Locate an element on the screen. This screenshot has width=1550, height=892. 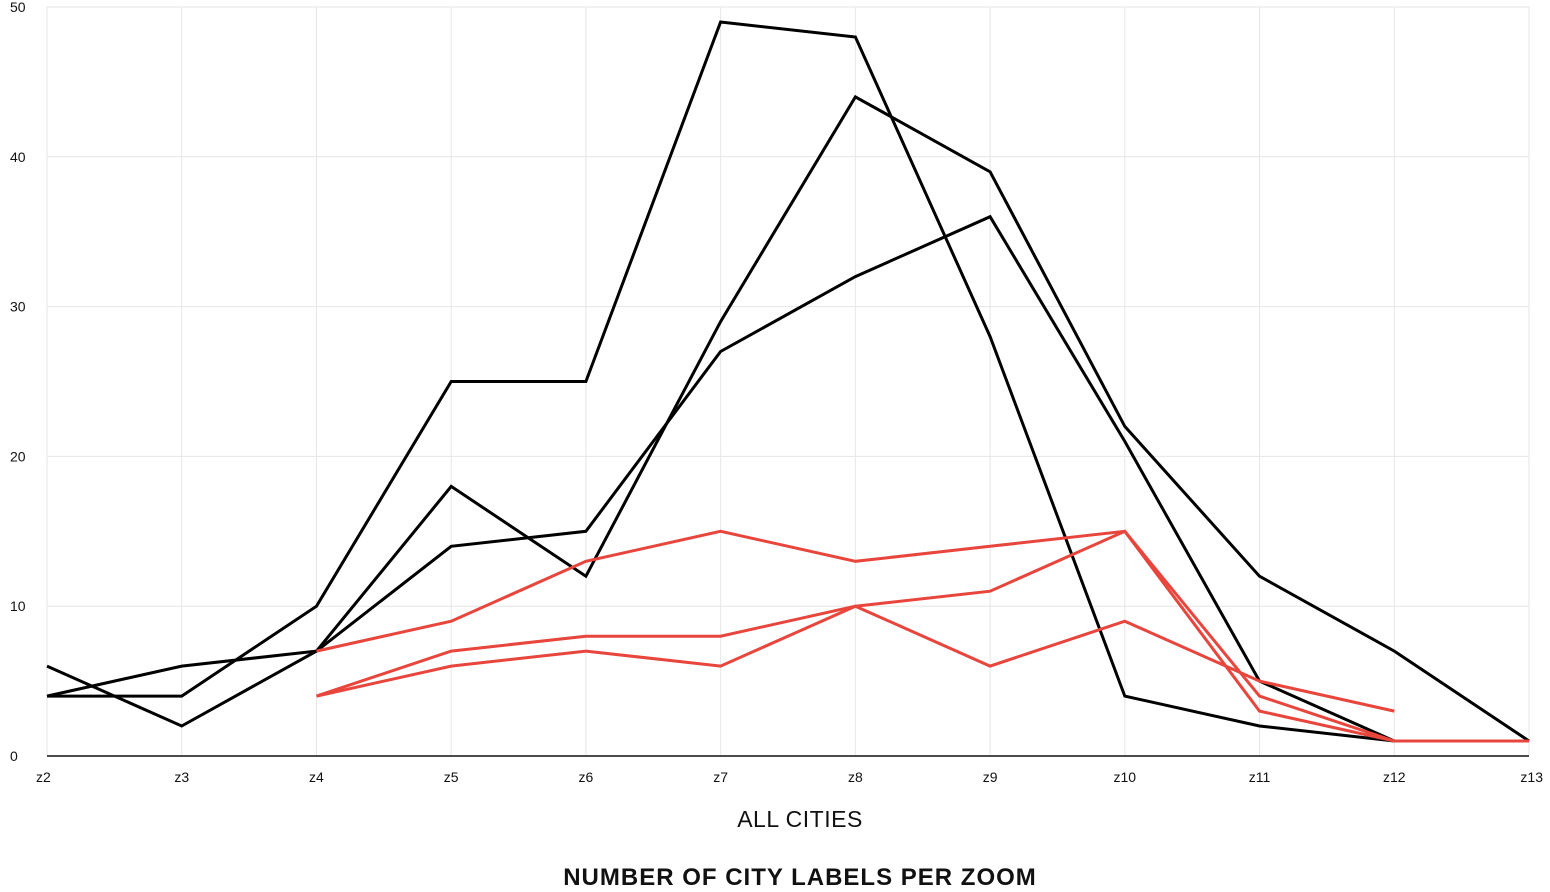
x-tick-label: z13 is located at coordinates (1531, 777).